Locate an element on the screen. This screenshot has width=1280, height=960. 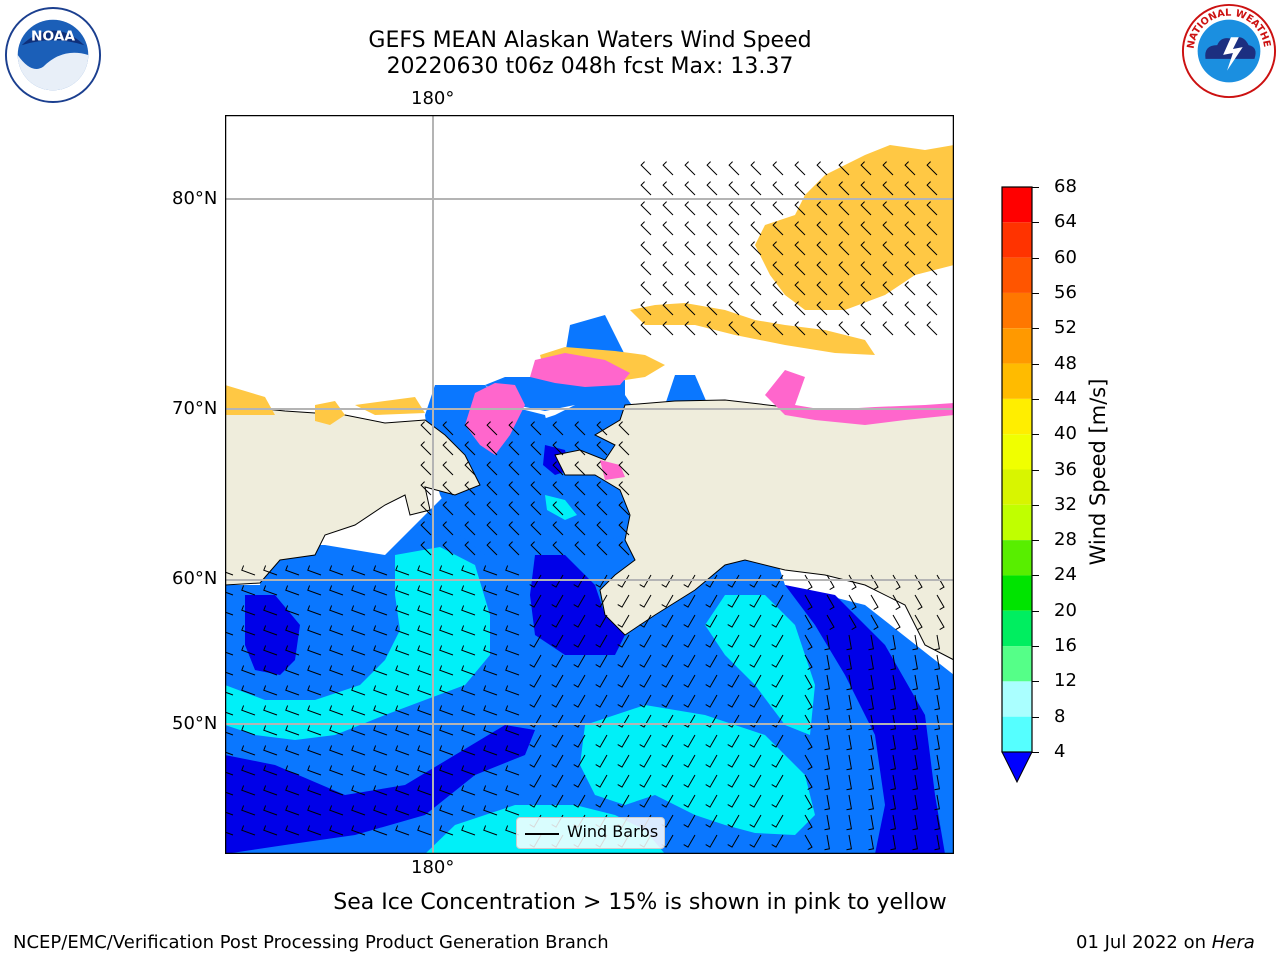
colorbar-tick-label: 4 is located at coordinates (1060, 751).